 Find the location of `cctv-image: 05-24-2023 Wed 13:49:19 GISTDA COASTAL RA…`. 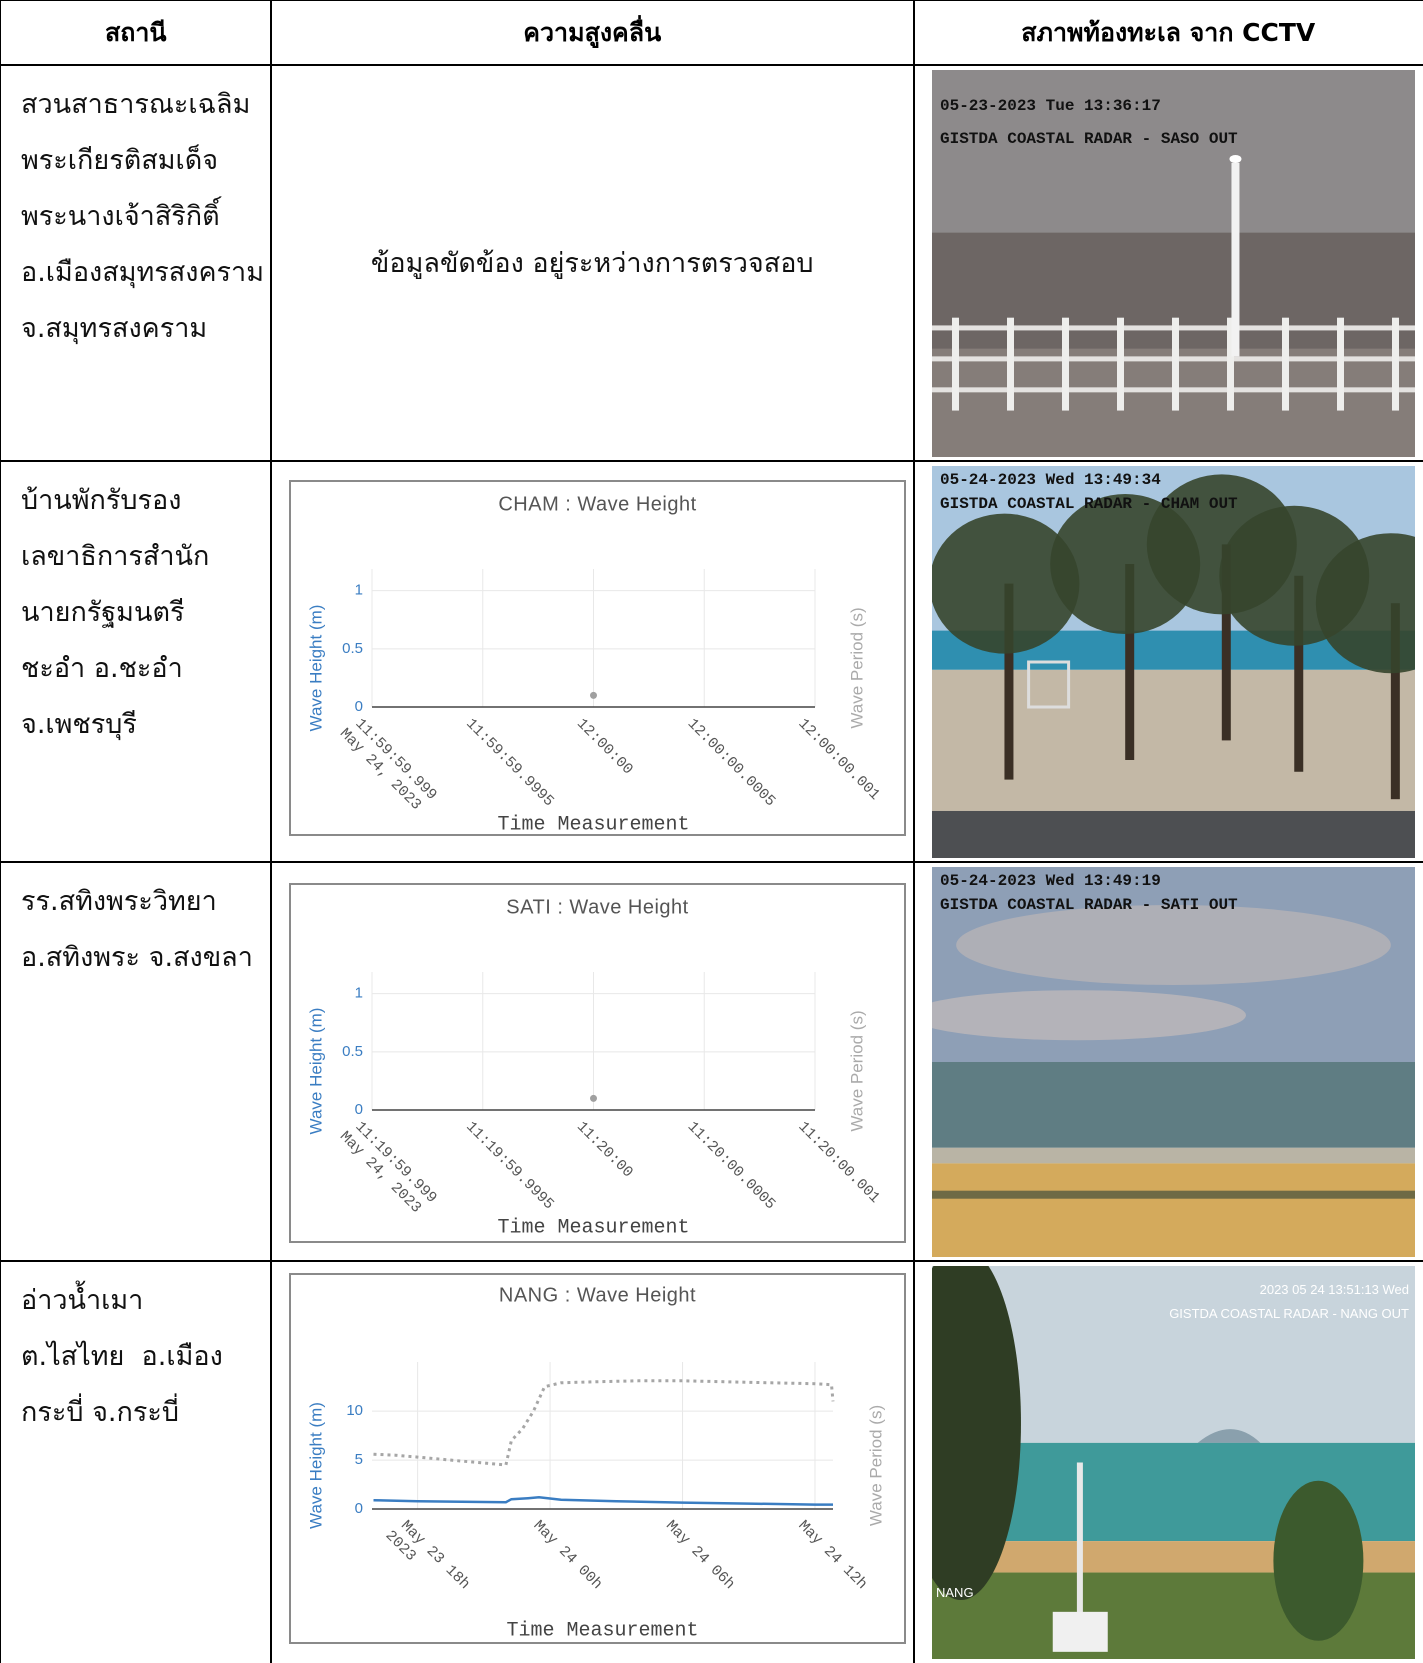

cctv-image: 05-24-2023 Wed 13:49:19 GISTDA COASTAL RA… is located at coordinates (1173, 1062).